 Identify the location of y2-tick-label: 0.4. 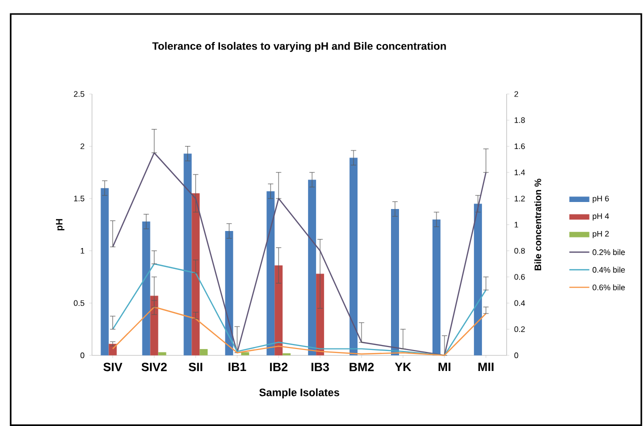
(519, 303).